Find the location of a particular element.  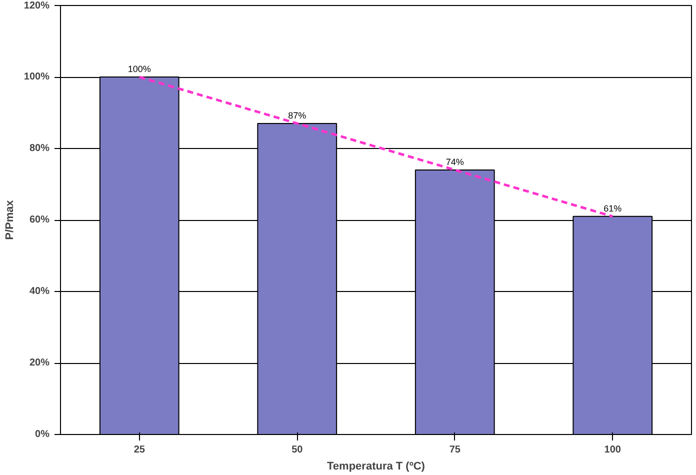

y-tick-label: 20% is located at coordinates (39, 363).